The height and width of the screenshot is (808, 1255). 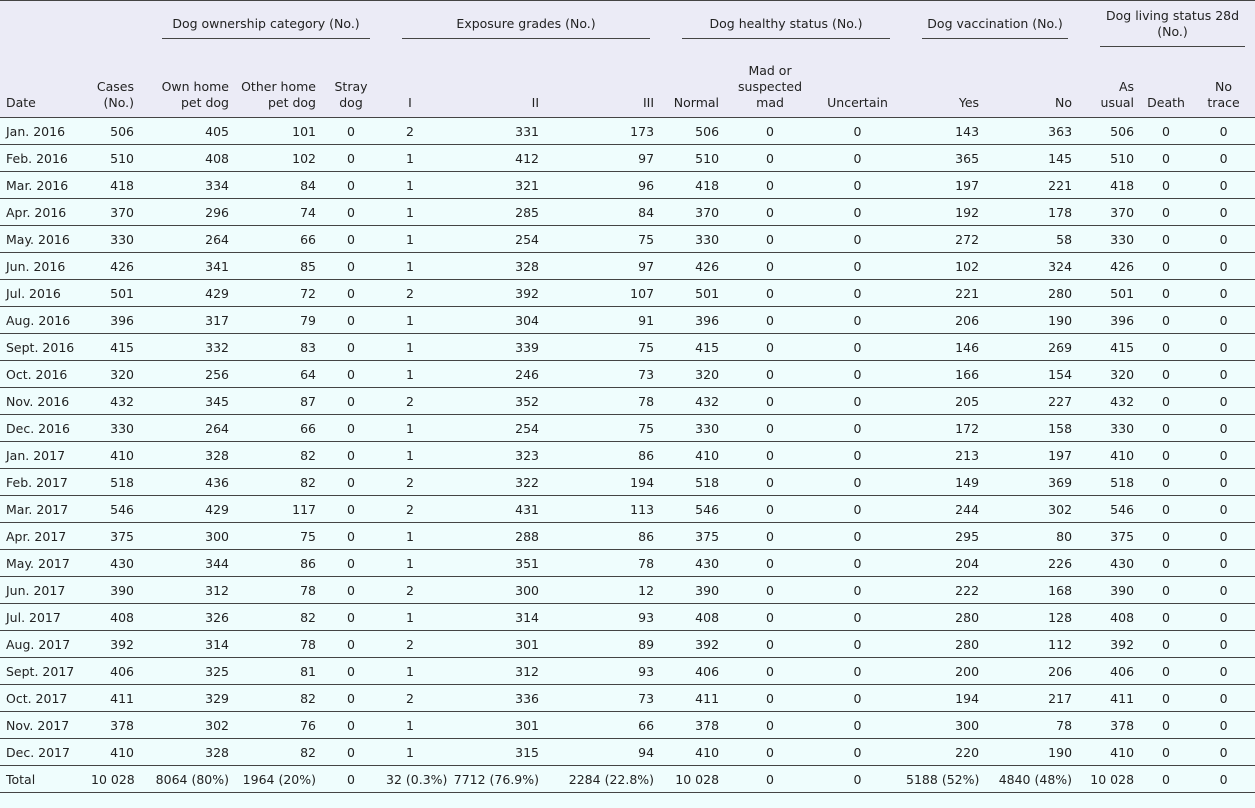 What do you see at coordinates (42, 212) in the screenshot?
I see `row-label: Apr. 2016` at bounding box center [42, 212].